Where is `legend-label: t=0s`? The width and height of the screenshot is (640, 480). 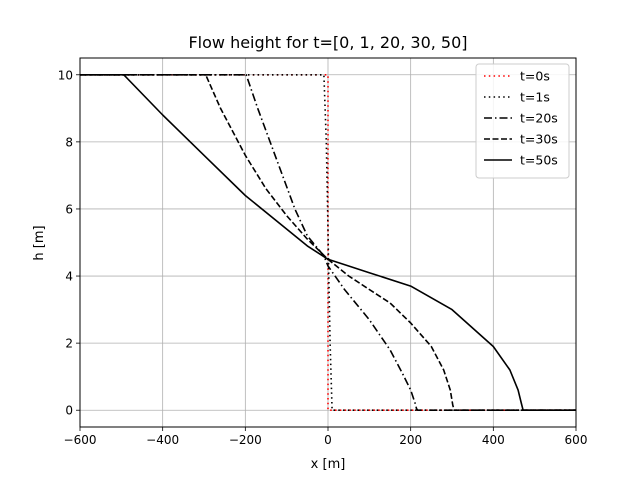 legend-label: t=0s is located at coordinates (535, 76).